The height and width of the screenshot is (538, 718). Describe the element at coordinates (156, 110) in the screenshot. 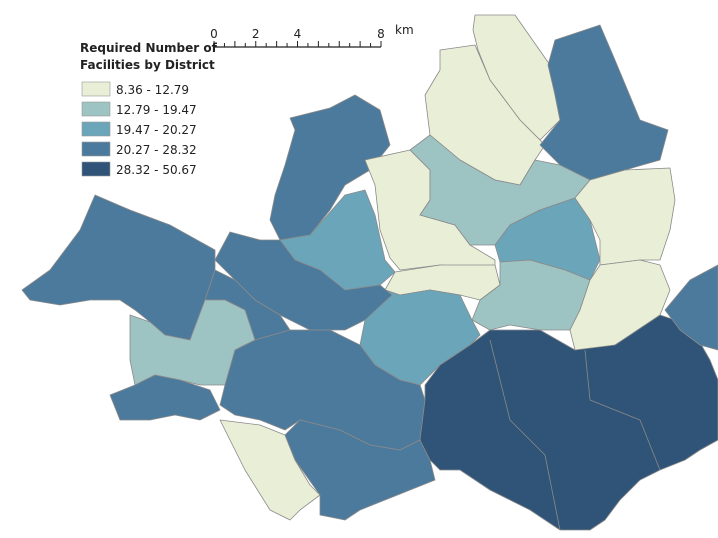

I see `legend-label: 12.79 - 19.47` at that location.